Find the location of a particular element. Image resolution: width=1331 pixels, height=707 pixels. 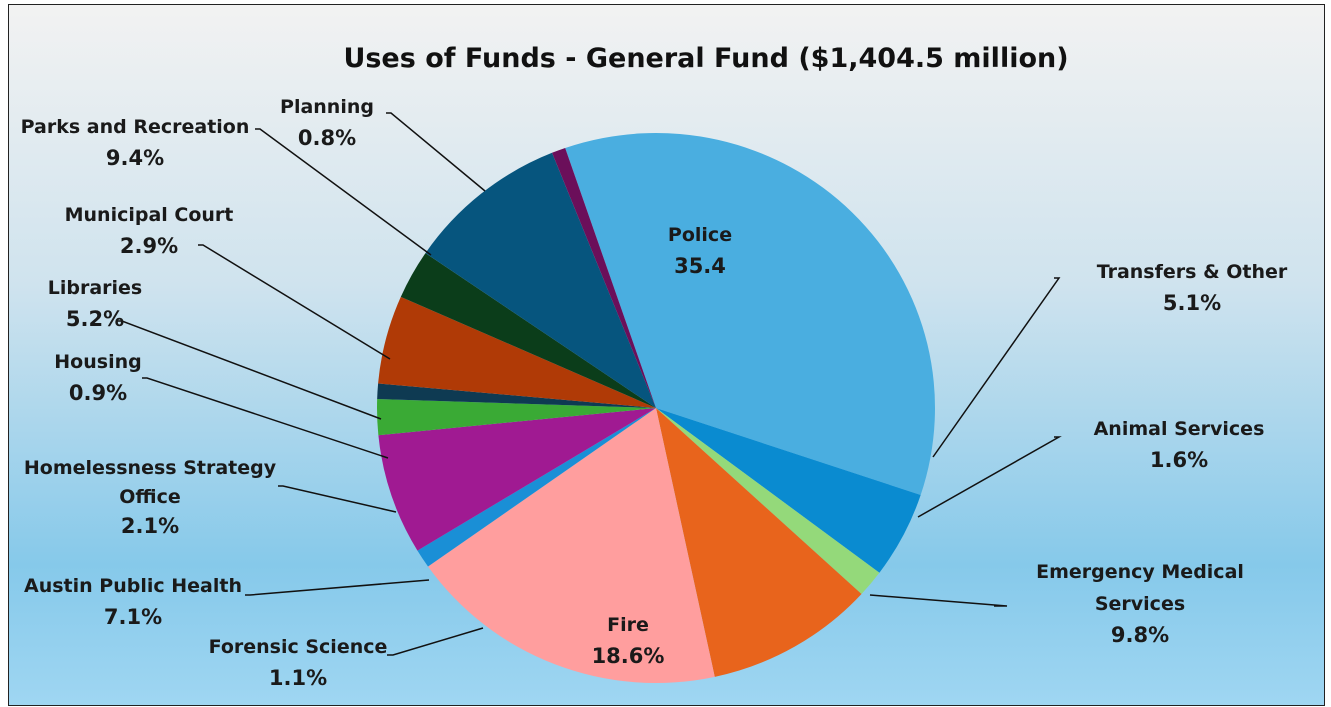

slice-value-forensic-science: 1.1% is located at coordinates (298, 678).